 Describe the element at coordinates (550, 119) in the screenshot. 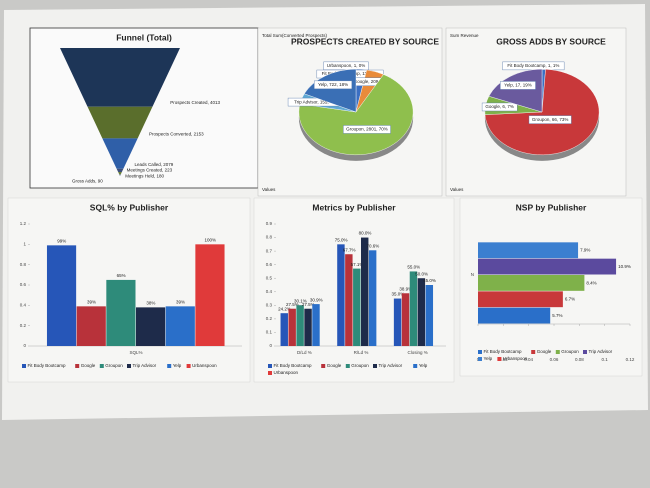

I see `slice-label: Groupon, 66, 73%` at that location.